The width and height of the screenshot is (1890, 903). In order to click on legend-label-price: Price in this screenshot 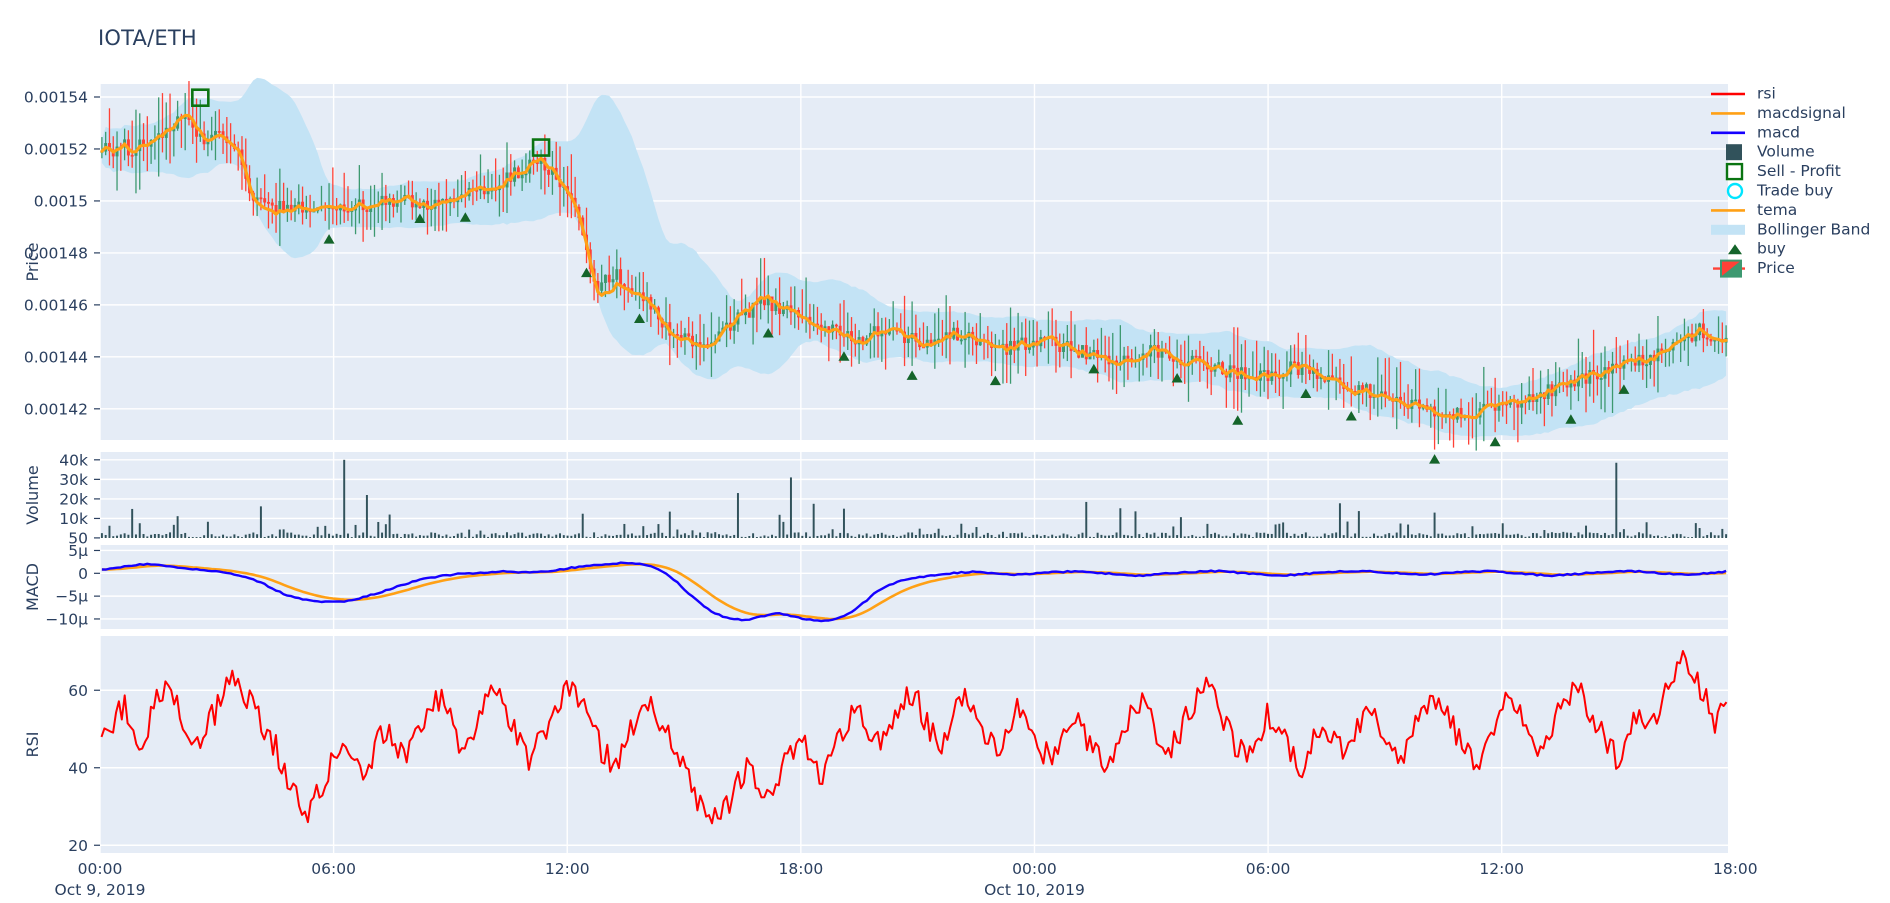, I will do `click(1776, 268)`.